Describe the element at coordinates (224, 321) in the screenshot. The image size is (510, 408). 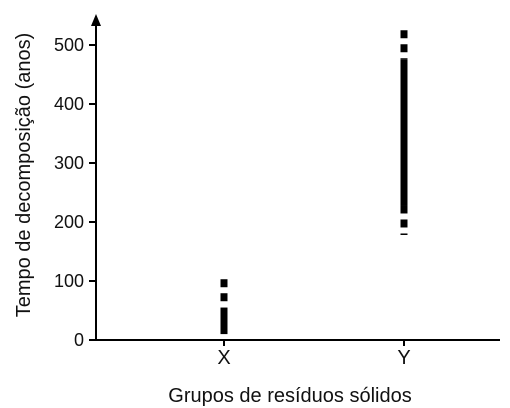
I see `range-solid-x` at that location.